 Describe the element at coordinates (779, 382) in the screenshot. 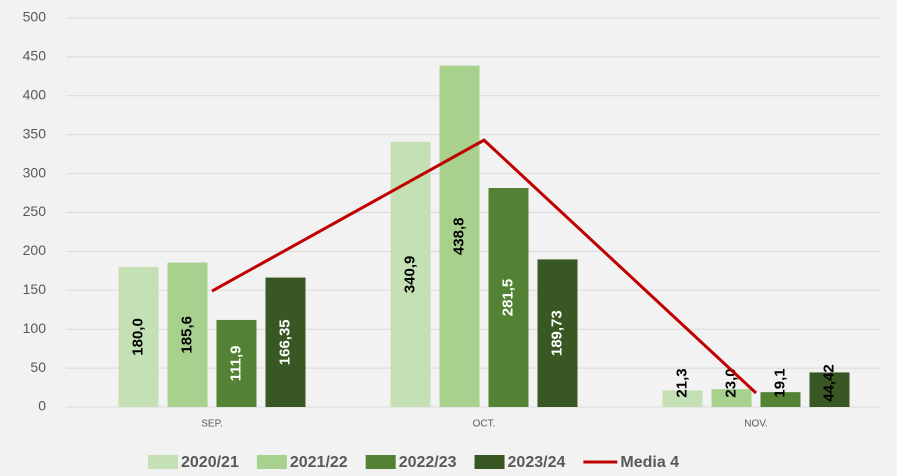

I see `data-label: 19,1` at that location.